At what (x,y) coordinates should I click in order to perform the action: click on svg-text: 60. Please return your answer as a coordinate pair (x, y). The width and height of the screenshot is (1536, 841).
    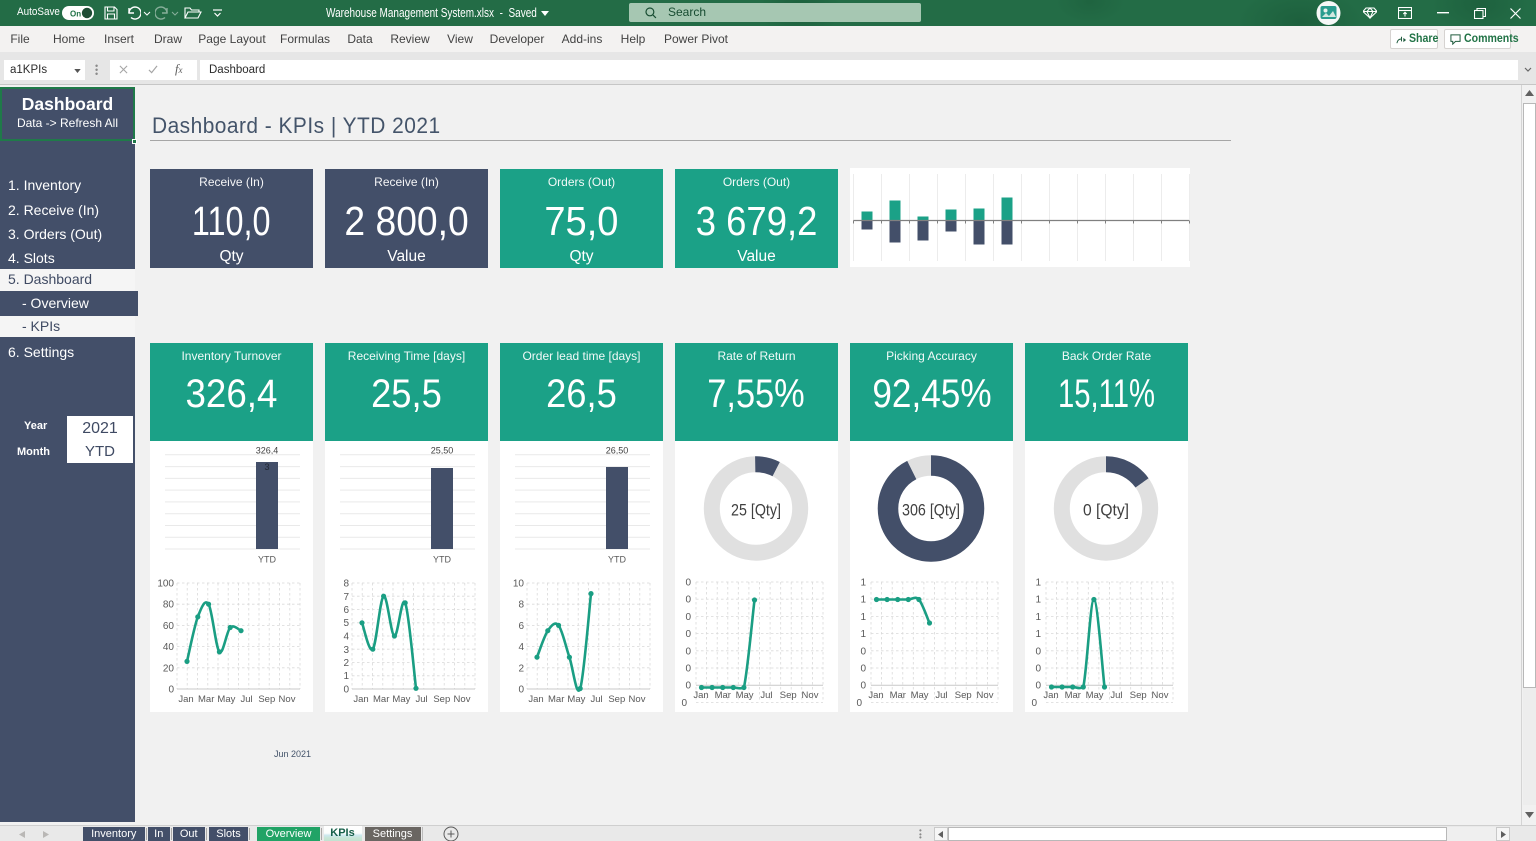
    Looking at the image, I should click on (169, 626).